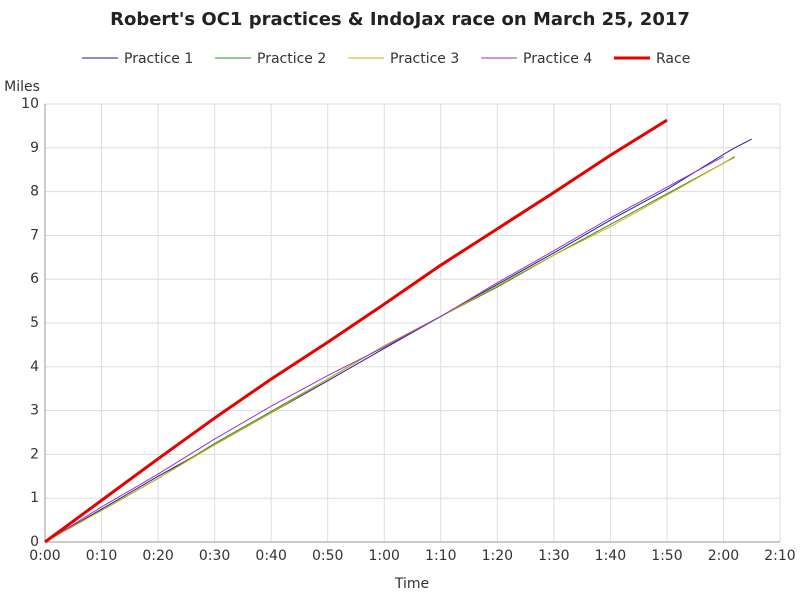  I want to click on x-tick-label: 0:50, so click(327, 556).